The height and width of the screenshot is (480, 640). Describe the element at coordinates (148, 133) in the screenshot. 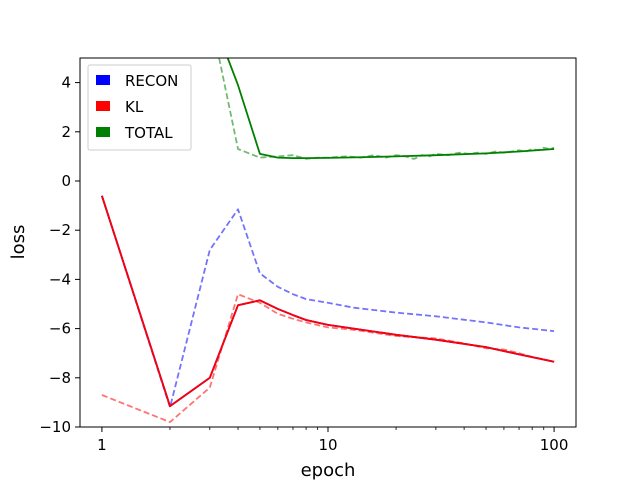

I see `legend-label-total: TOTAL` at that location.